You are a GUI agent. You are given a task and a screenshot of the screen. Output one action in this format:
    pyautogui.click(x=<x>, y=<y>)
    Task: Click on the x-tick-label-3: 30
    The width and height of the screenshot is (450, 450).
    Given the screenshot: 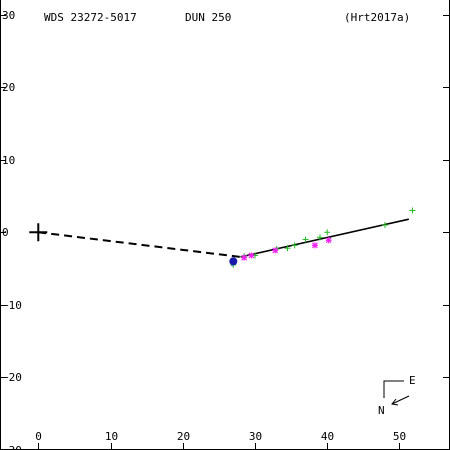 What is the action you would take?
    pyautogui.click(x=255, y=436)
    